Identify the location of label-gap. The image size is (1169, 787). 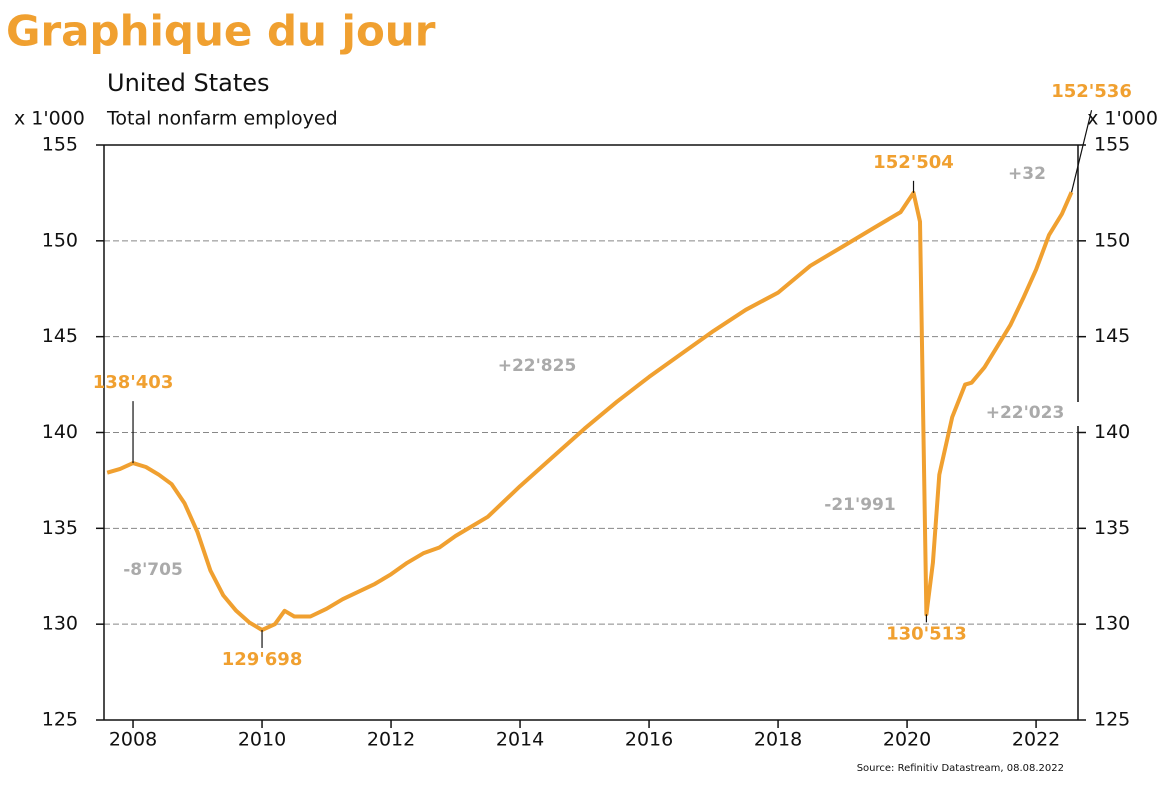
(1078, 414).